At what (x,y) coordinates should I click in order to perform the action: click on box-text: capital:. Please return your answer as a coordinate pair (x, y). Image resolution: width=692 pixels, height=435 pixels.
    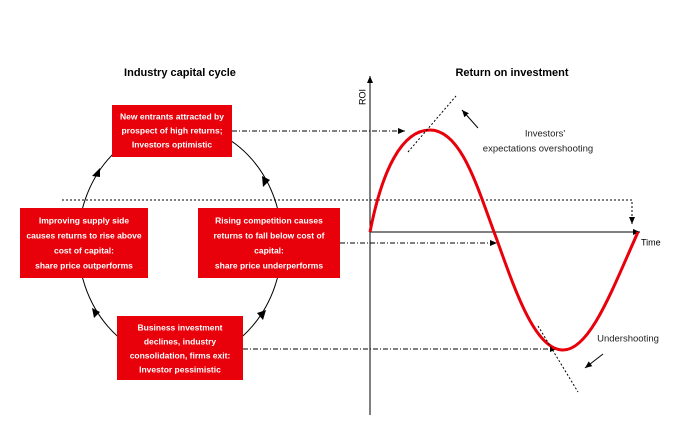
    Looking at the image, I should click on (269, 250).